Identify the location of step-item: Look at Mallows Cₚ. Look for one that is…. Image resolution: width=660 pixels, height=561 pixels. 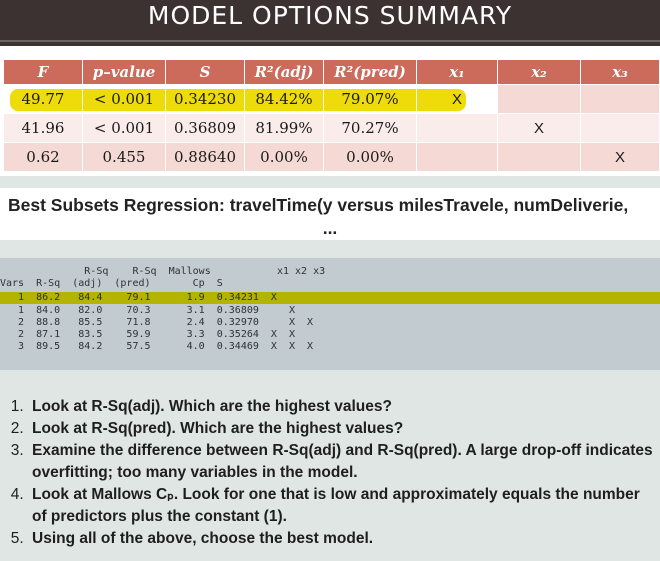
(342, 506).